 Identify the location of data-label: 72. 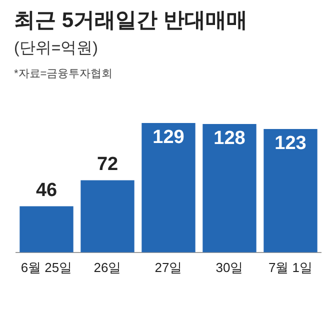
(107, 164).